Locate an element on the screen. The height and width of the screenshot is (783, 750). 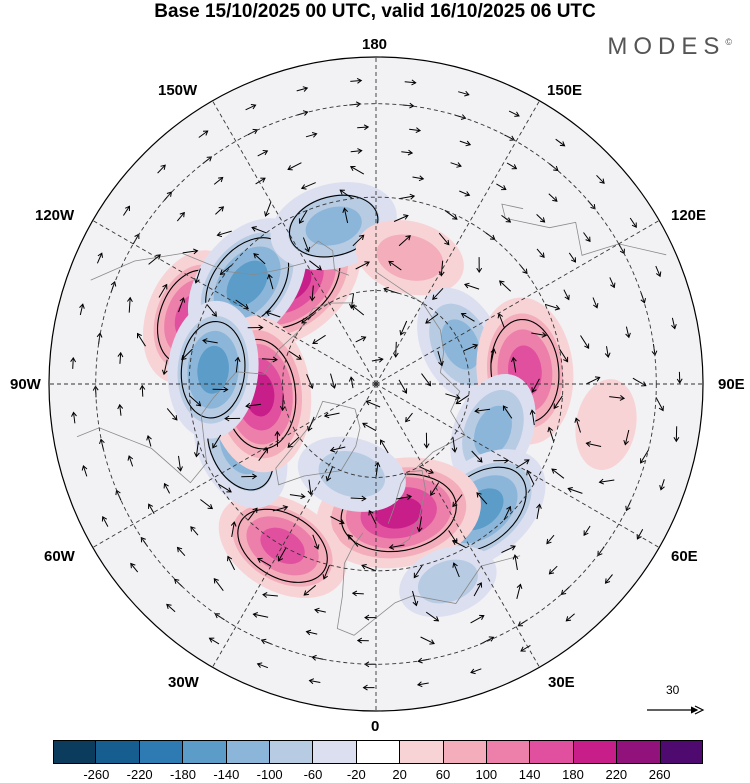
lon-label-180: 180 is located at coordinates (375, 44).